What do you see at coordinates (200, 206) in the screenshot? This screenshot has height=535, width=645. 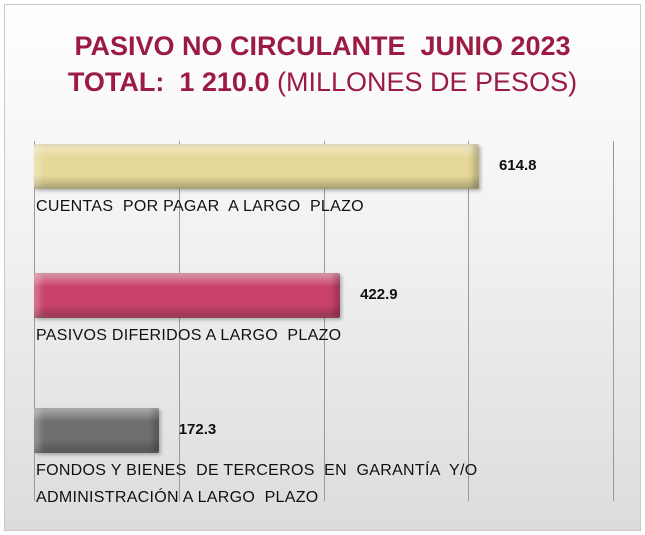 I see `category-label: CUENTAS POR PAGAR A LARGO PLAZO` at bounding box center [200, 206].